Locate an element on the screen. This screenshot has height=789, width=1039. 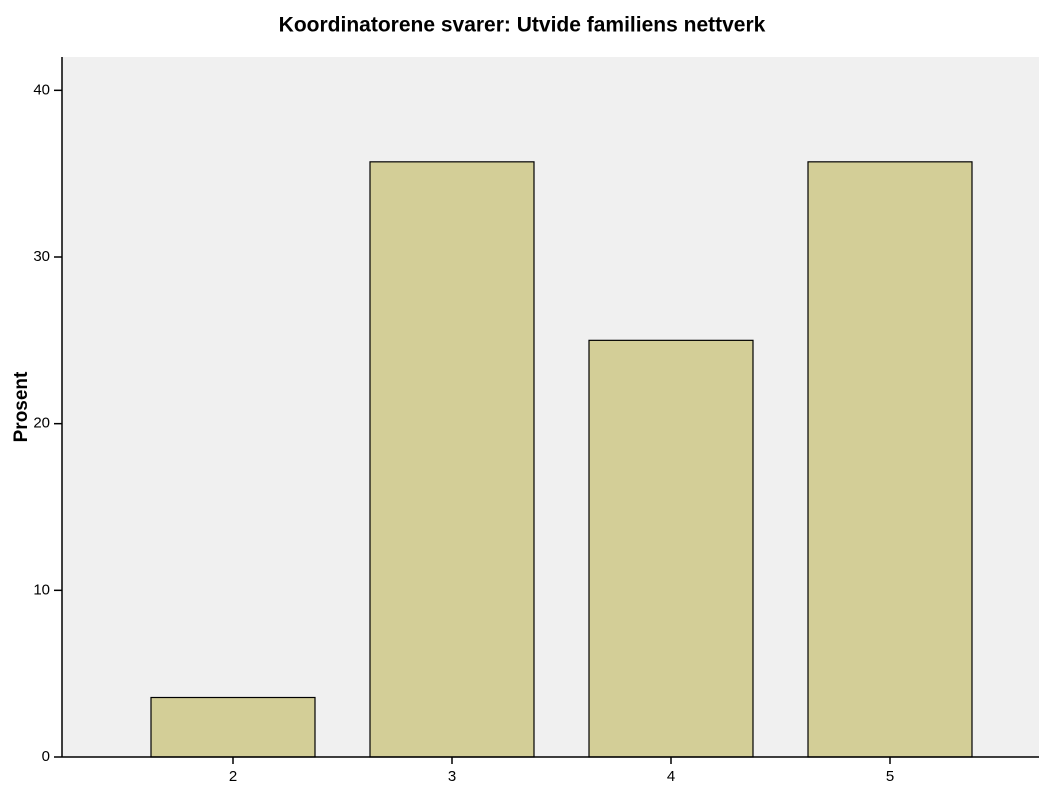
y-tick-label: 10 is located at coordinates (41, 589).